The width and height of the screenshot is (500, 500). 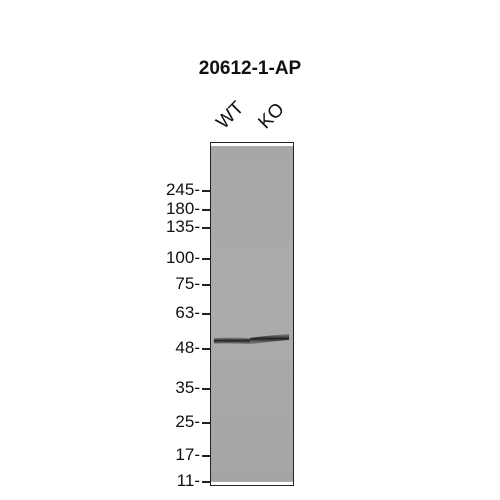 I want to click on band-wt, so click(x=232, y=341).